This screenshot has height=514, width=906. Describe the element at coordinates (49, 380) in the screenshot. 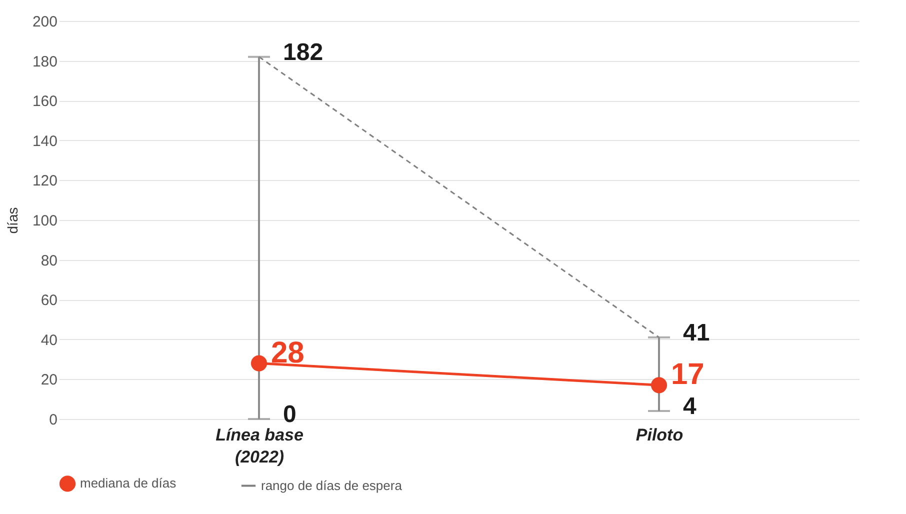

I see `y-tick-label: 20` at that location.